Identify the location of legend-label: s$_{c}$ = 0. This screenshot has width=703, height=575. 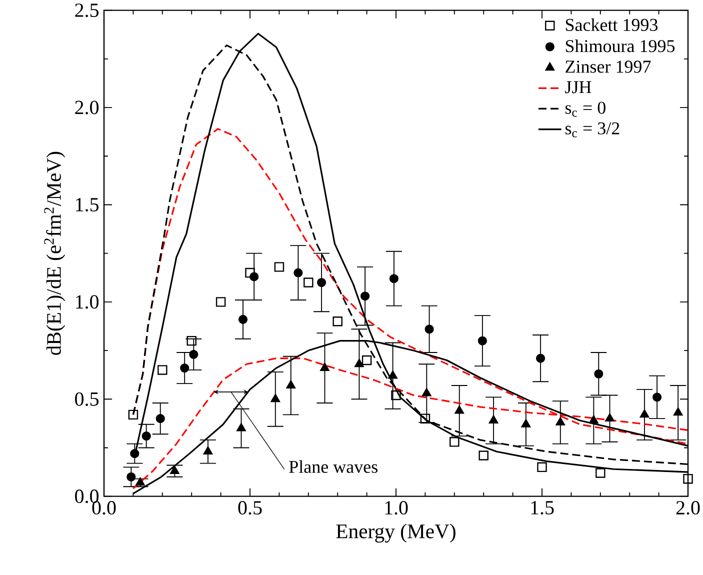
(585, 109).